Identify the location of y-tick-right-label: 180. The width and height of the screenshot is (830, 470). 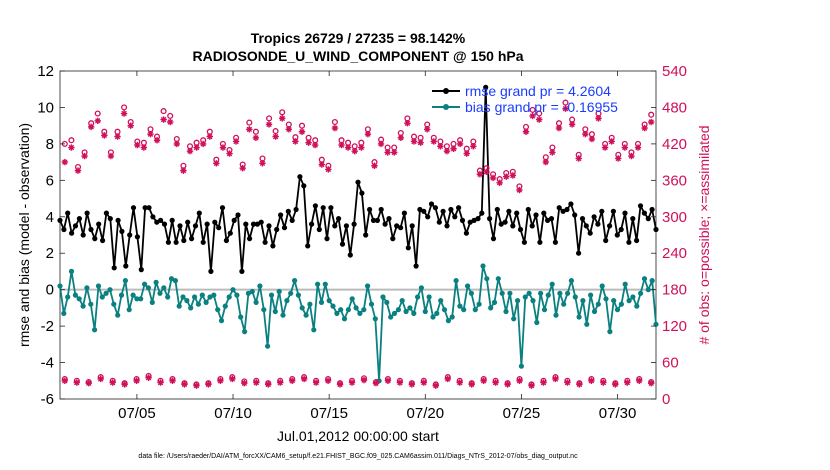
(674, 290).